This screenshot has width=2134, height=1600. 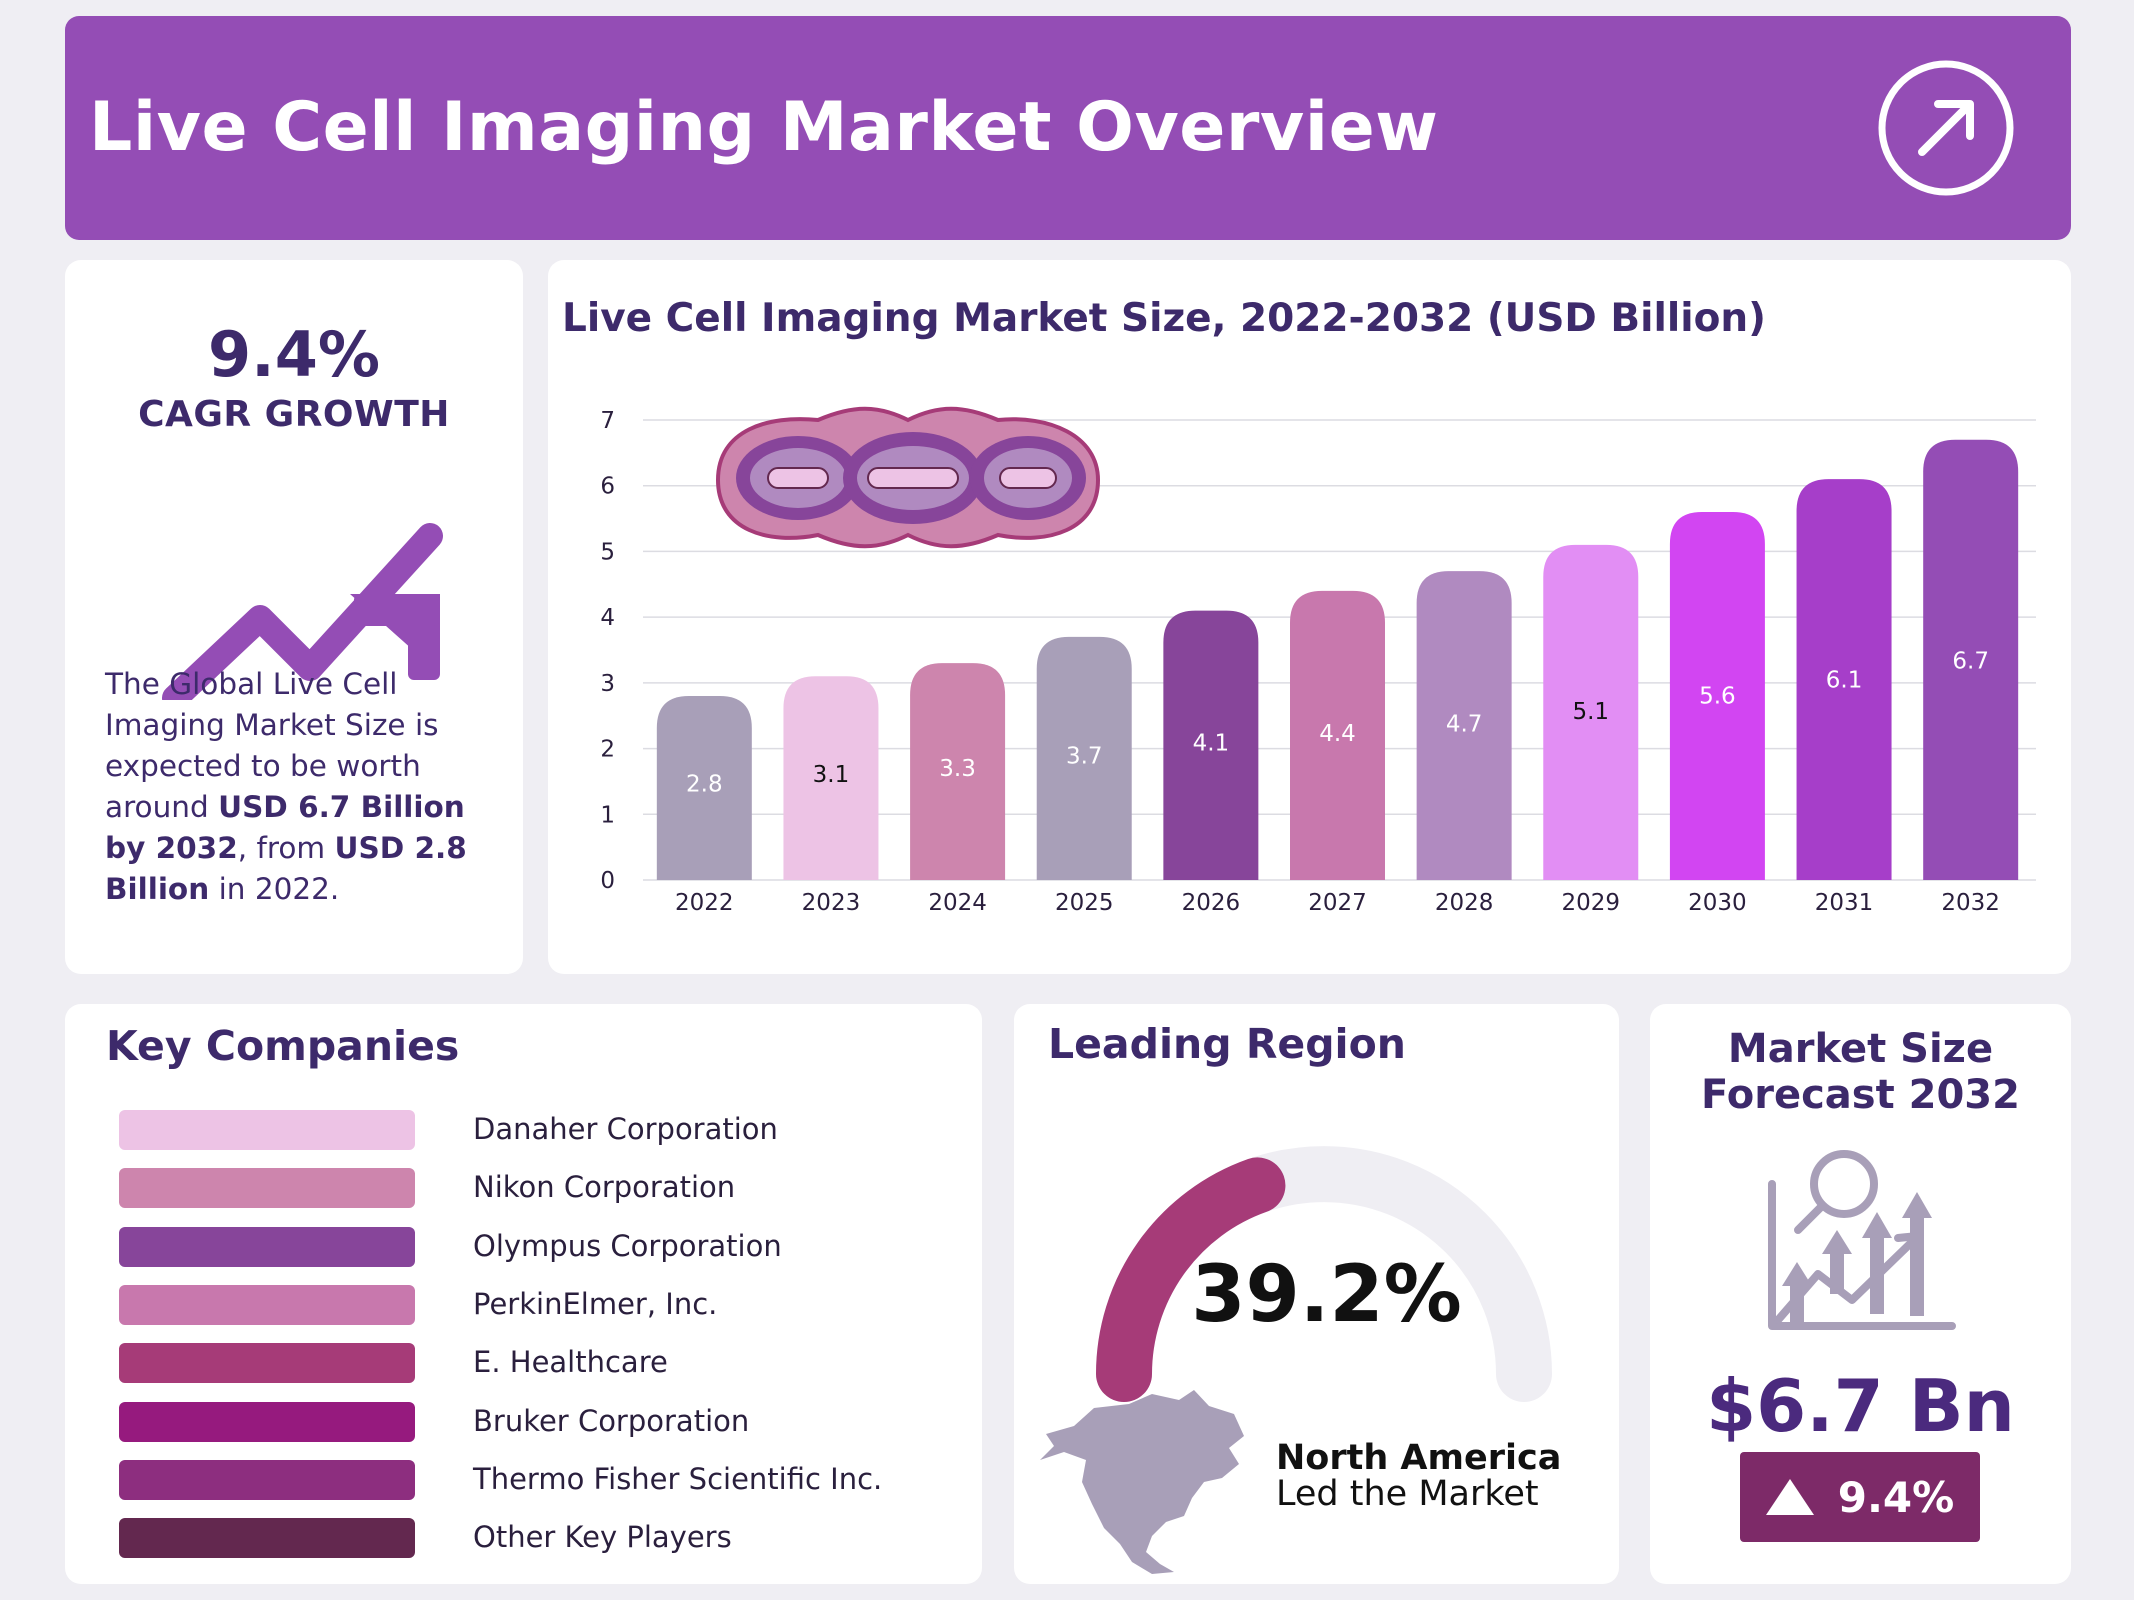 I want to click on bar-2027, so click(x=1337, y=735).